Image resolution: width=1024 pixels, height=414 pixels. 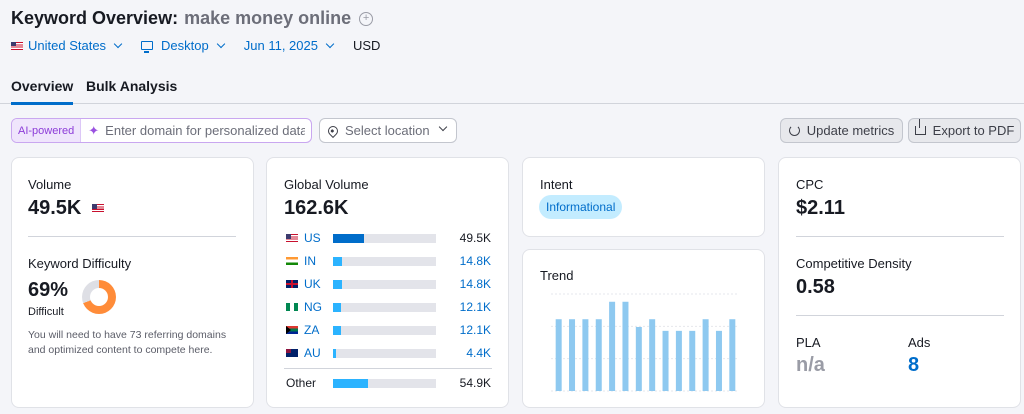 I want to click on difficulty-level: Difficult, so click(x=46, y=312).